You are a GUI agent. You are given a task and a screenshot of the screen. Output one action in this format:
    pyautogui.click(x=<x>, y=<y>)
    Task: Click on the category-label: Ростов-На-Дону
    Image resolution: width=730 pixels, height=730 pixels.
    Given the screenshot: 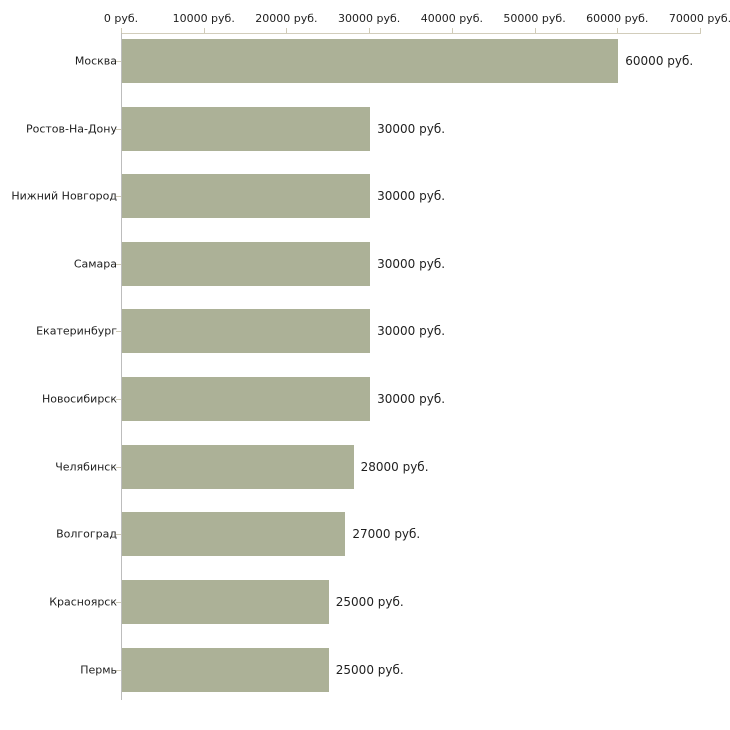 What is the action you would take?
    pyautogui.click(x=71, y=129)
    